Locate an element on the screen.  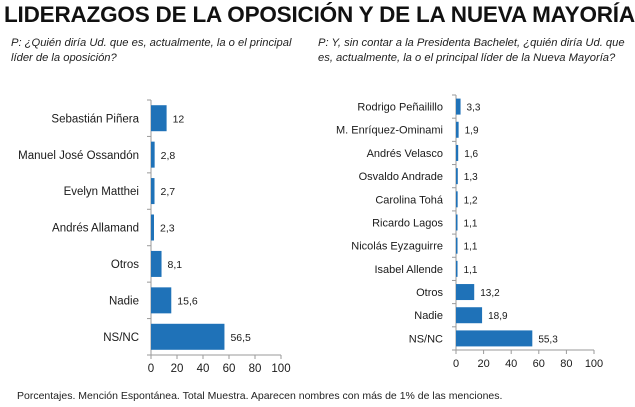
left-value-label: 12 is located at coordinates (179, 119).